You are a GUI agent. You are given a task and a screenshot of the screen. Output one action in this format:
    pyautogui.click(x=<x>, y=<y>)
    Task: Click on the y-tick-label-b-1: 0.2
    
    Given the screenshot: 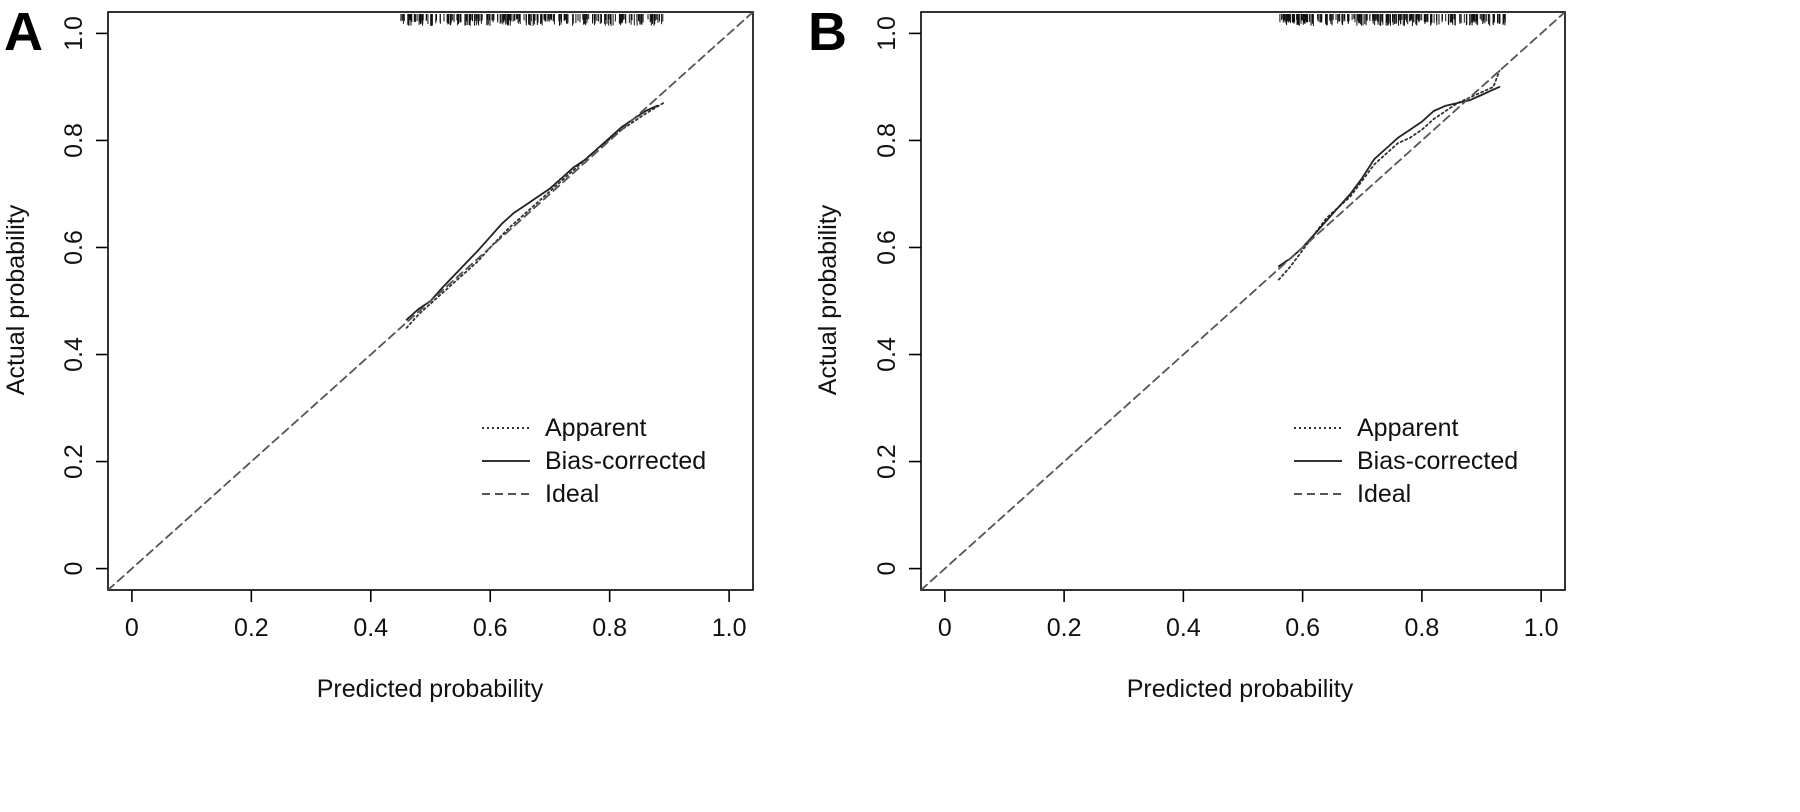 What is the action you would take?
    pyautogui.click(x=887, y=461)
    